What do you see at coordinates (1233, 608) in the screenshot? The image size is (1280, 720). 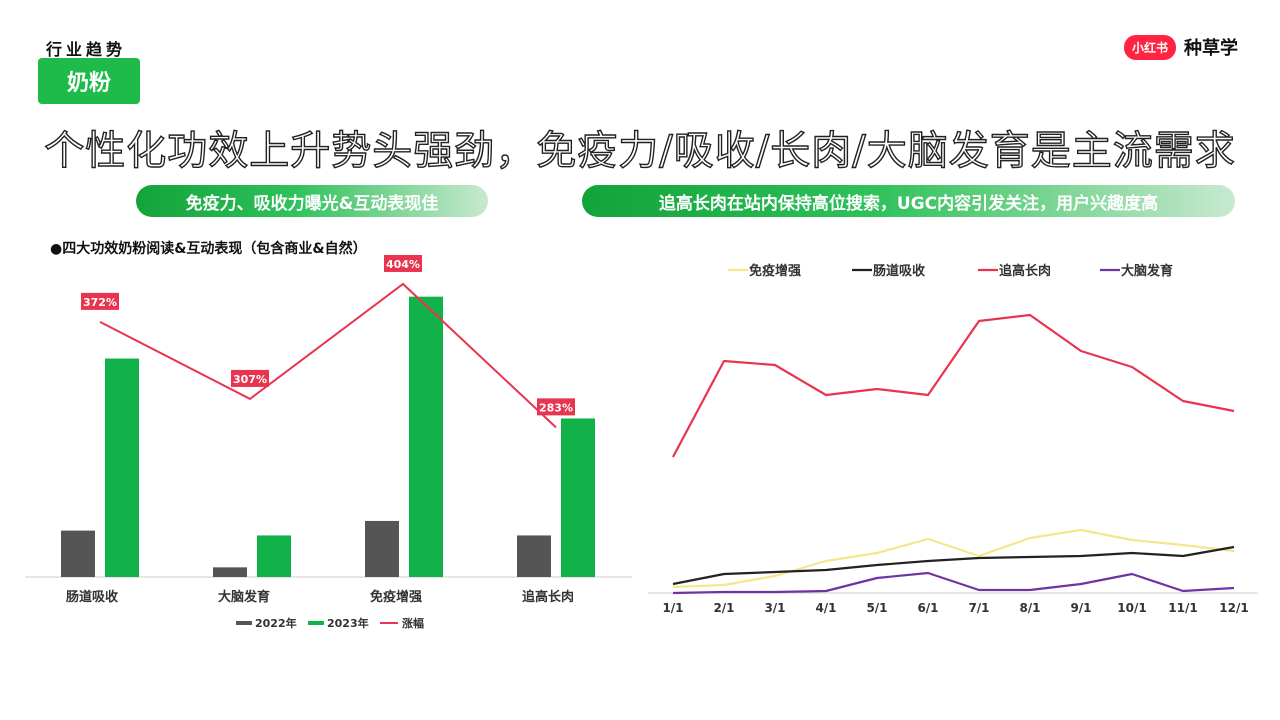 I see `x-tick-label: 12/1` at bounding box center [1233, 608].